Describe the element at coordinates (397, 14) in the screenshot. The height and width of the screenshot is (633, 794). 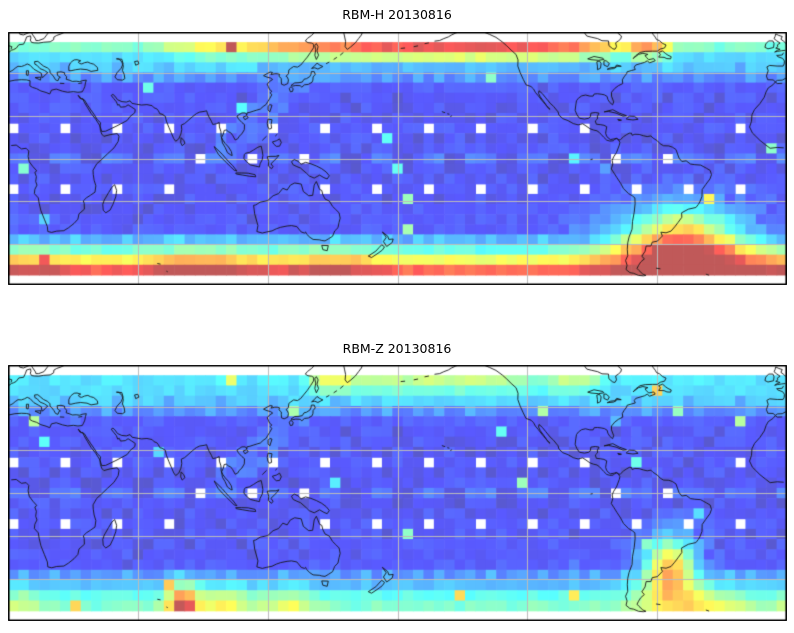
I see `panel-title-rbm-h: RBM-H 20130816` at that location.